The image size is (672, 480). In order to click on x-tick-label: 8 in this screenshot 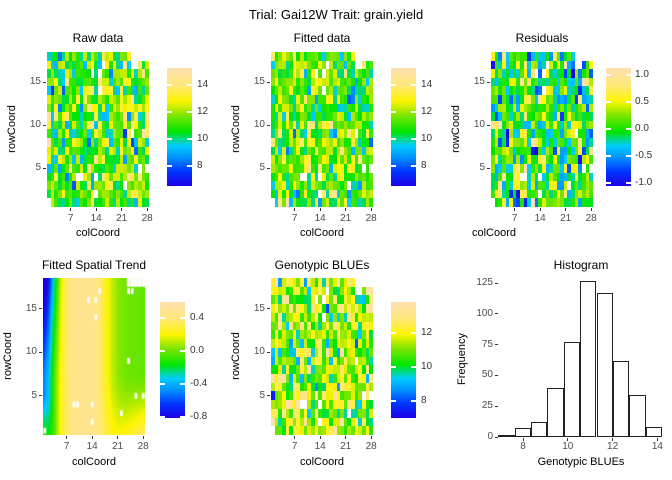, I will do `click(523, 446)`.